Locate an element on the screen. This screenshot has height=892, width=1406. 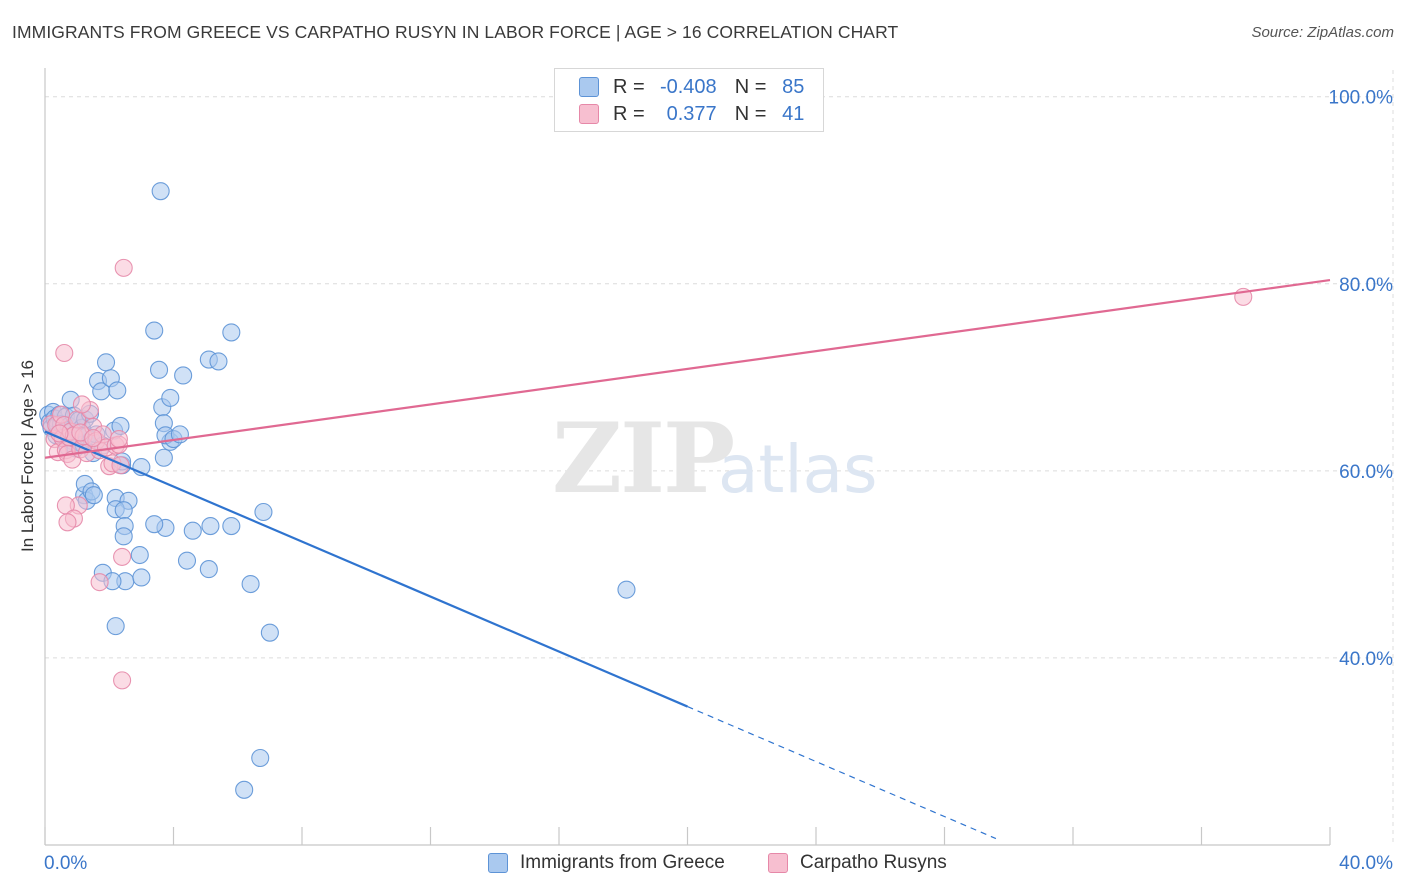
bottom-legend-label-greece: Immigrants from Greece is located at coordinates (622, 862).